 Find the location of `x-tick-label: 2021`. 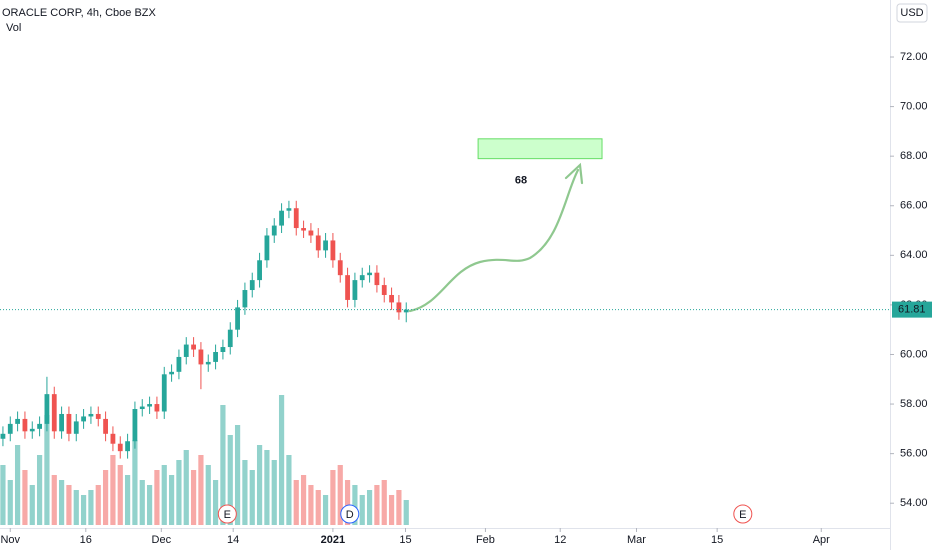

x-tick-label: 2021 is located at coordinates (333, 540).